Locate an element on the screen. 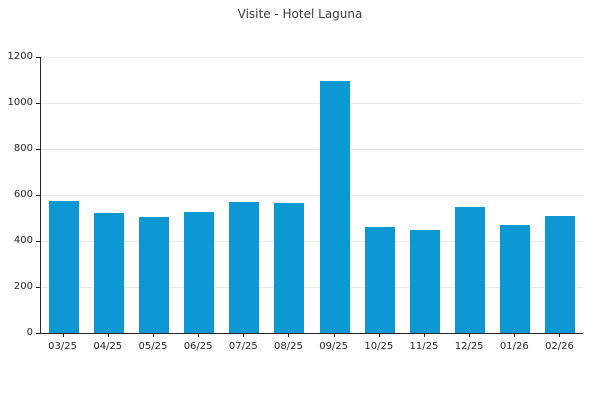  x-tick-label: 04/25 is located at coordinates (108, 346).